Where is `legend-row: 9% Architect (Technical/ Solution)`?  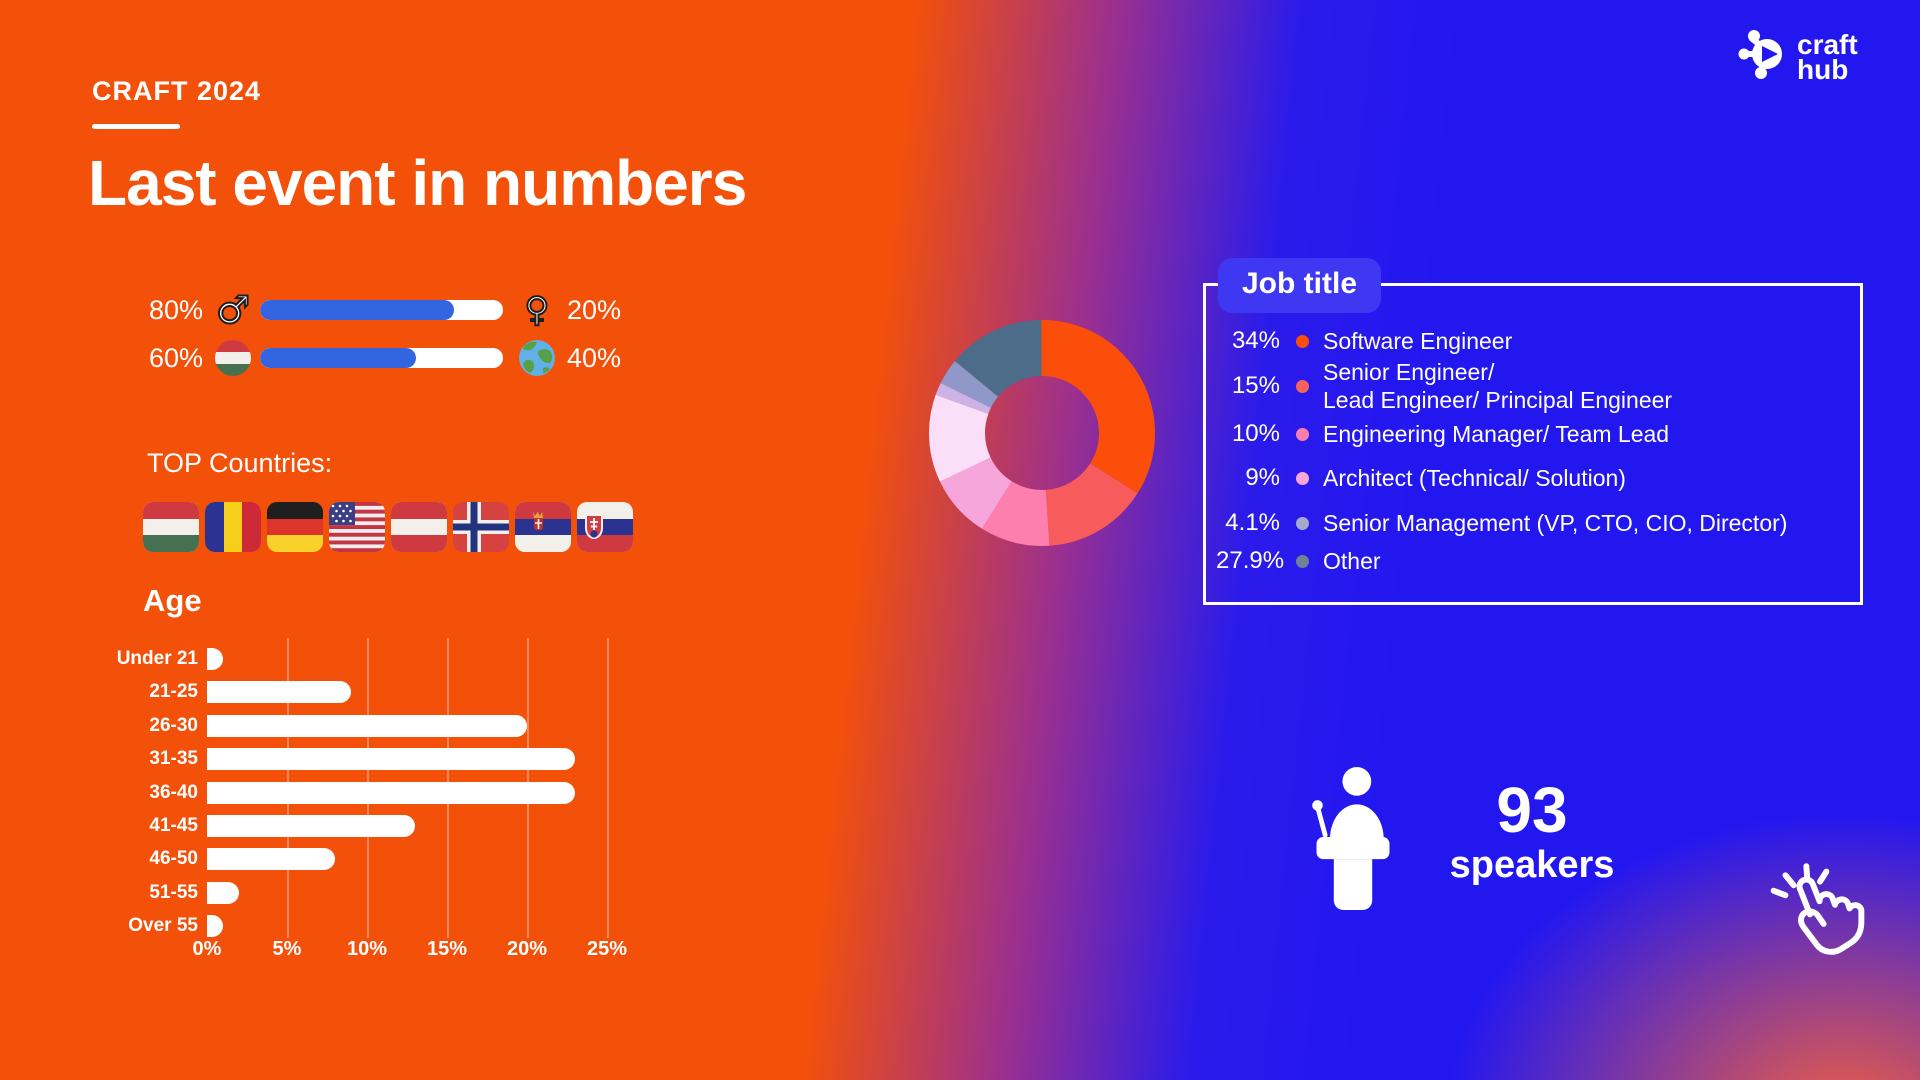 legend-row: 9% Architect (Technical/ Solution) is located at coordinates (1531, 478).